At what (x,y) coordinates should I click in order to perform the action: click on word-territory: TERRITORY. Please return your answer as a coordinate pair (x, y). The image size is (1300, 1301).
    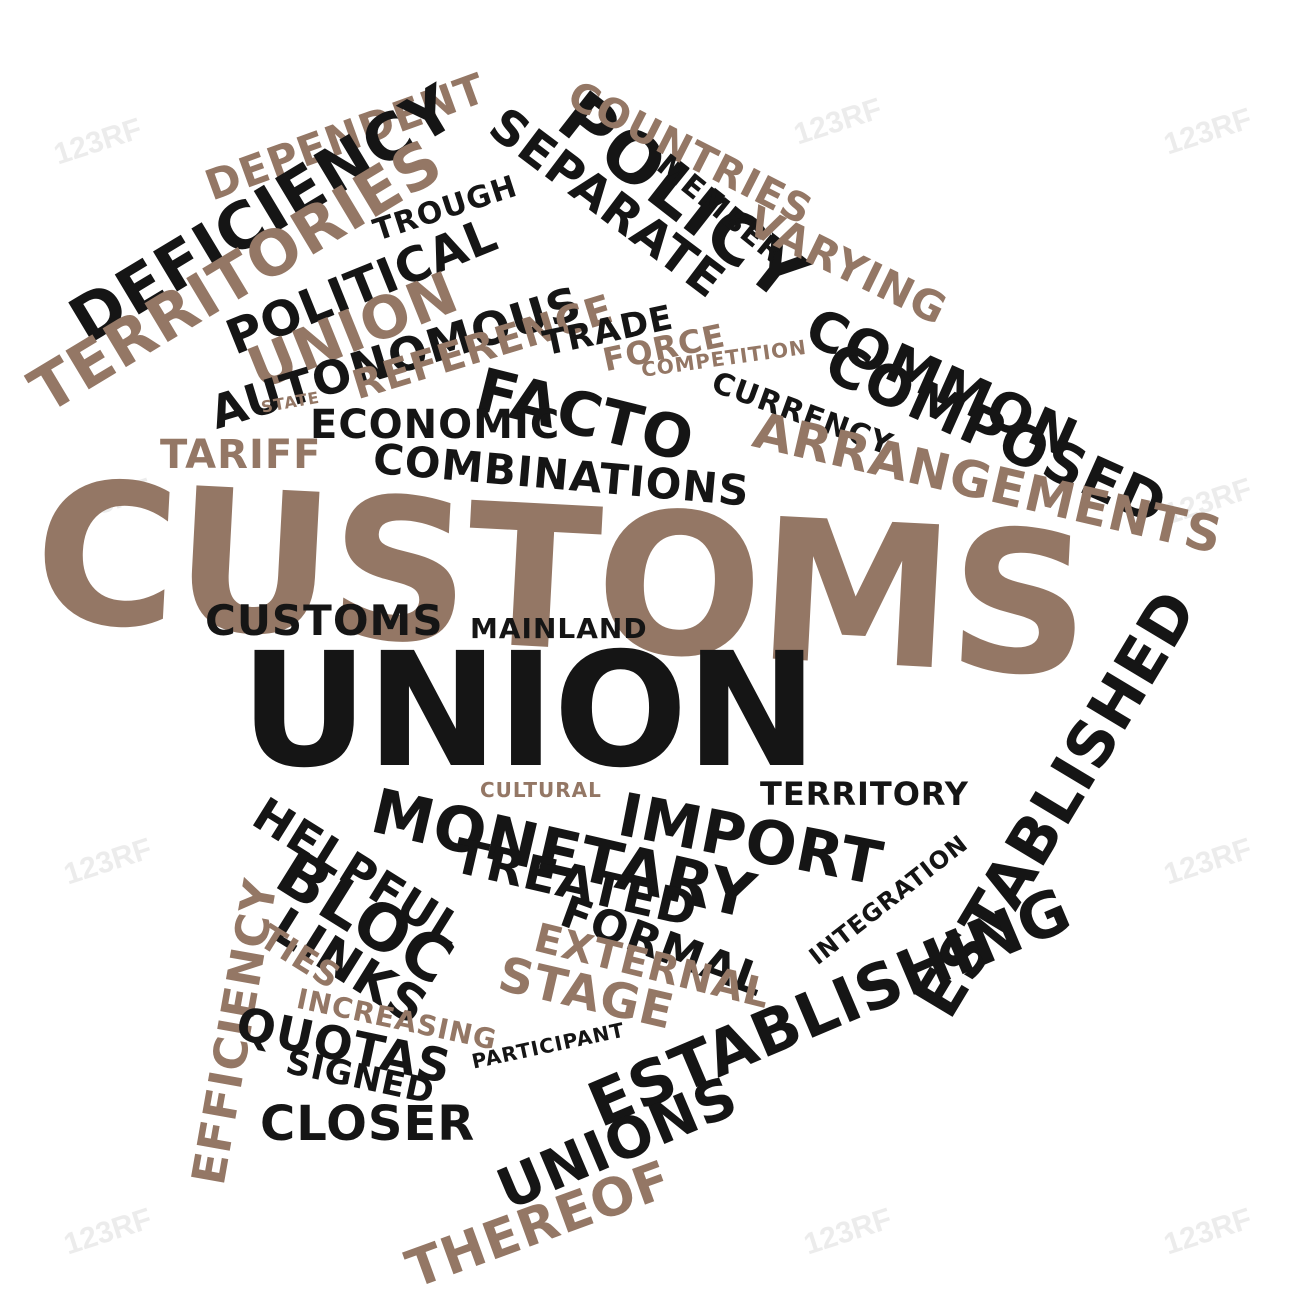
    Looking at the image, I should click on (864, 794).